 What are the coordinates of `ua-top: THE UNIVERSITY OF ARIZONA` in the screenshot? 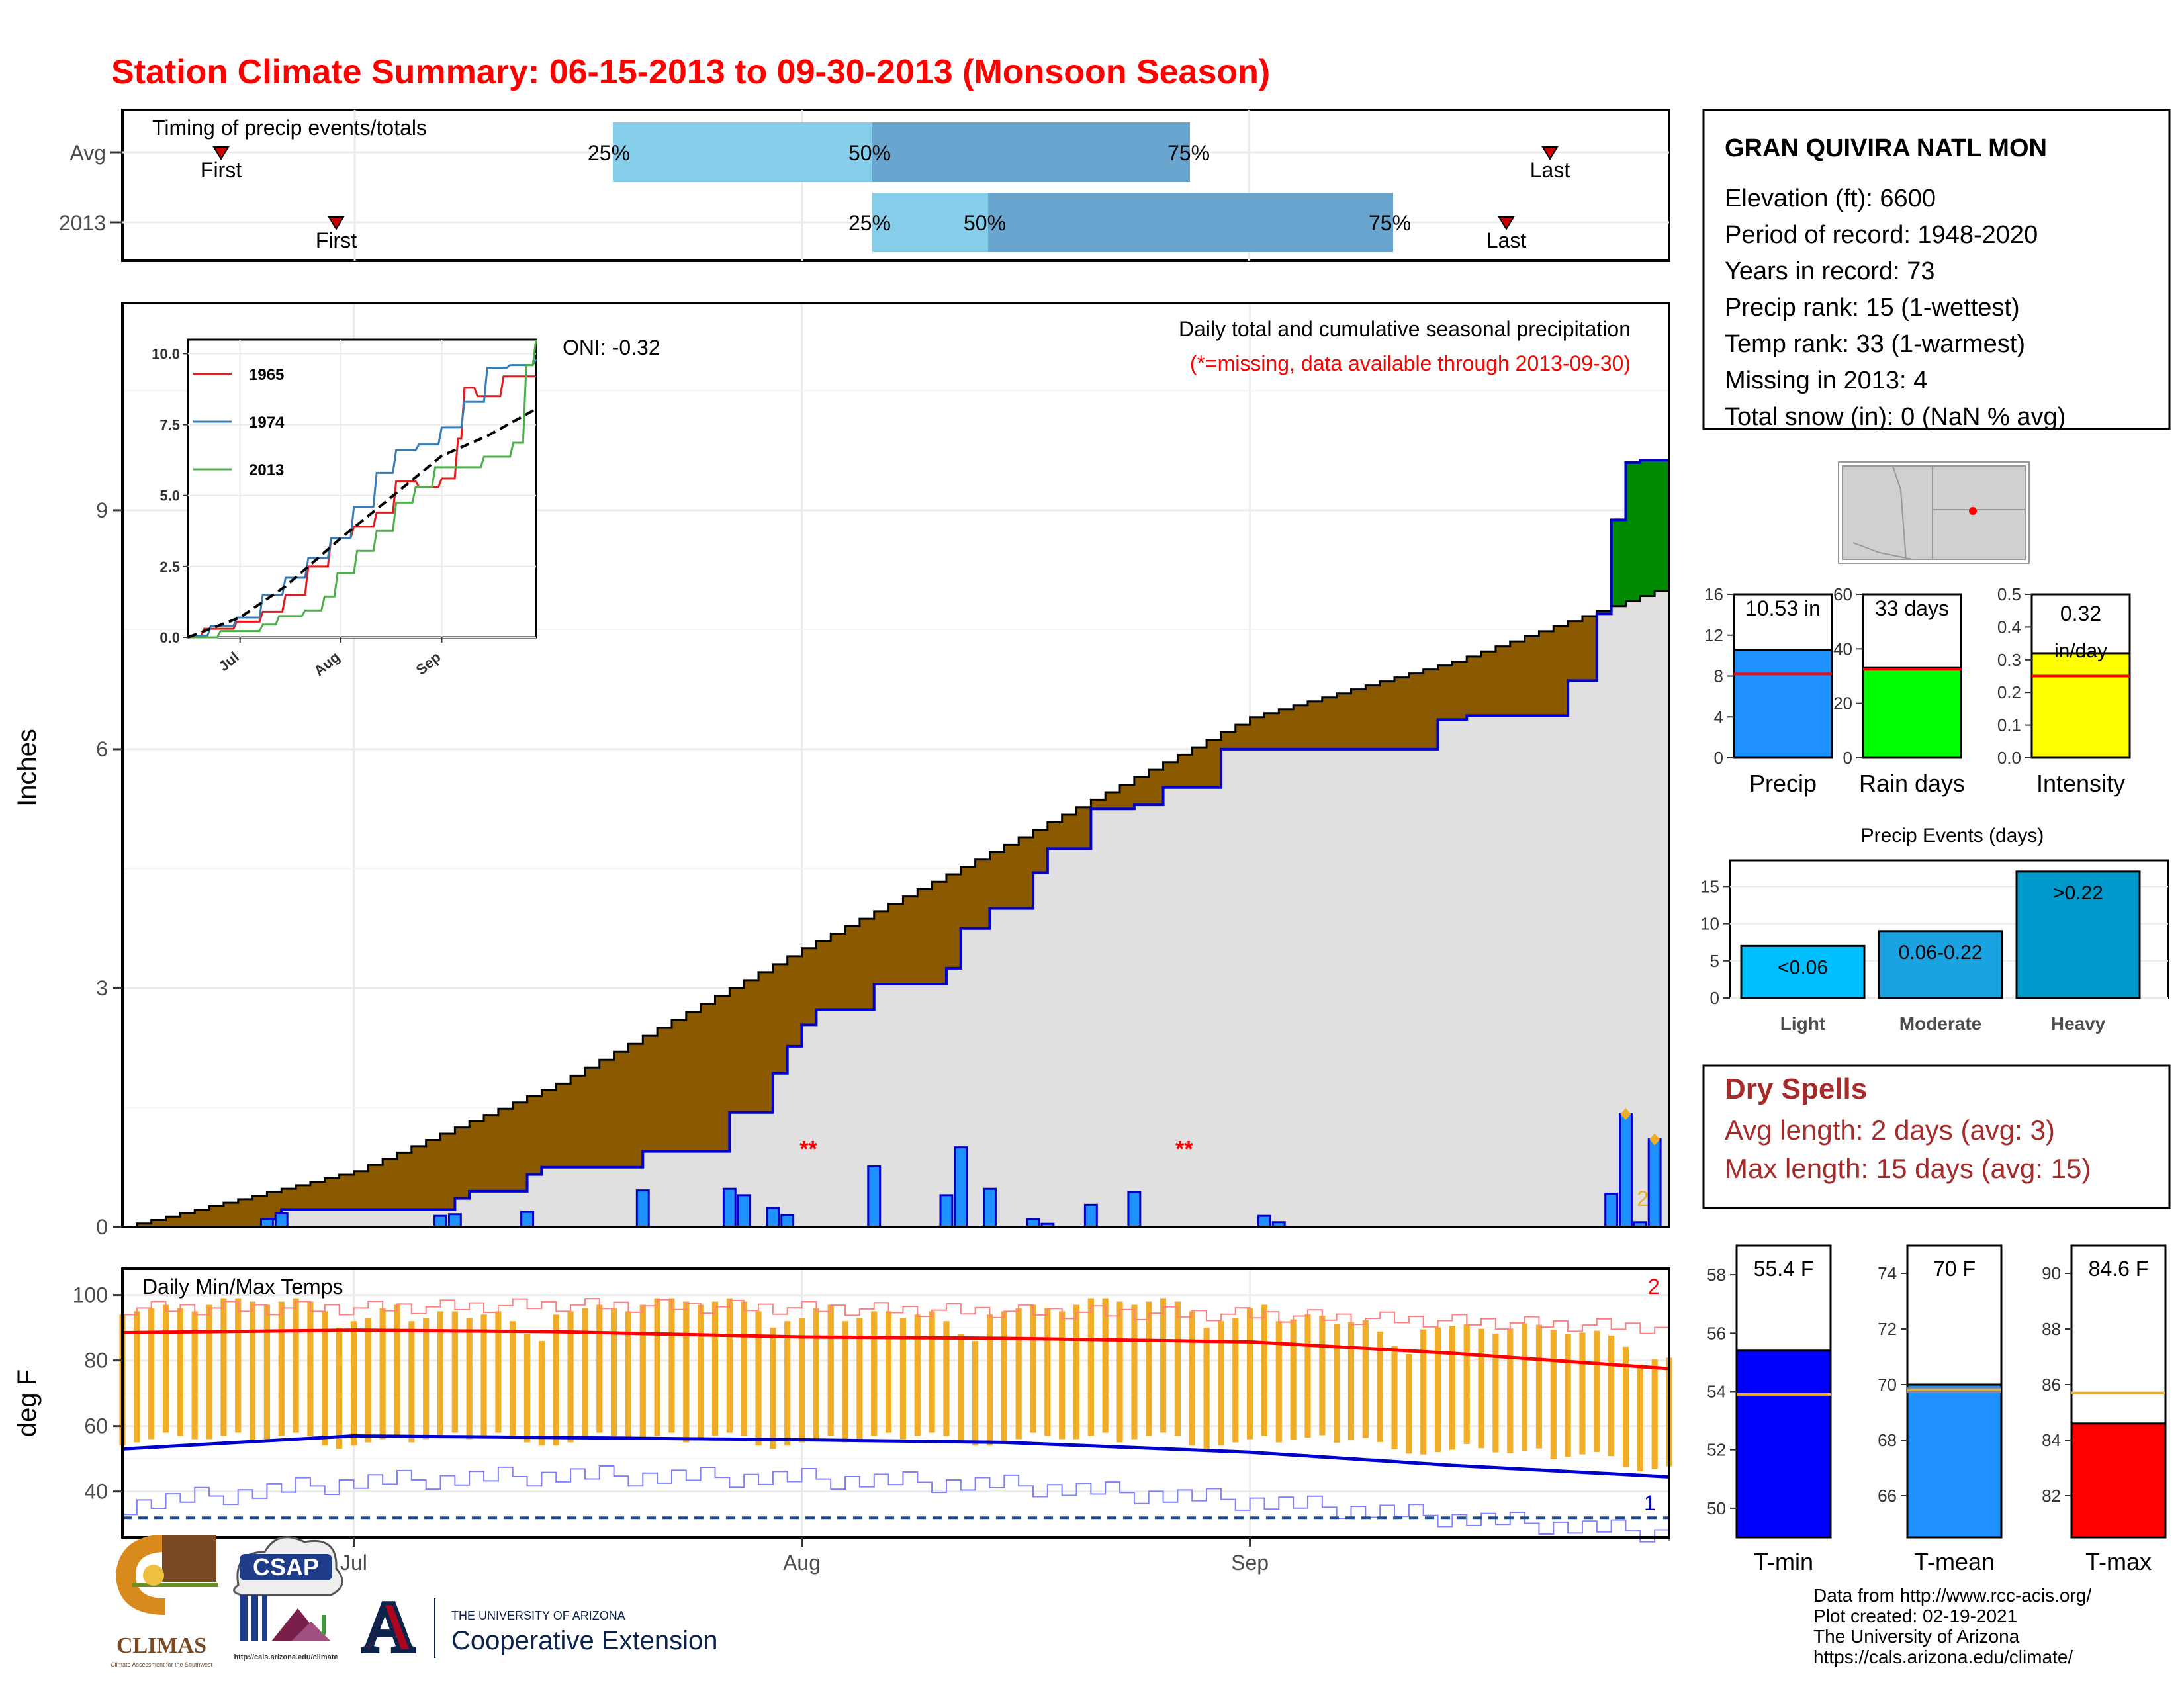 It's located at (538, 1615).